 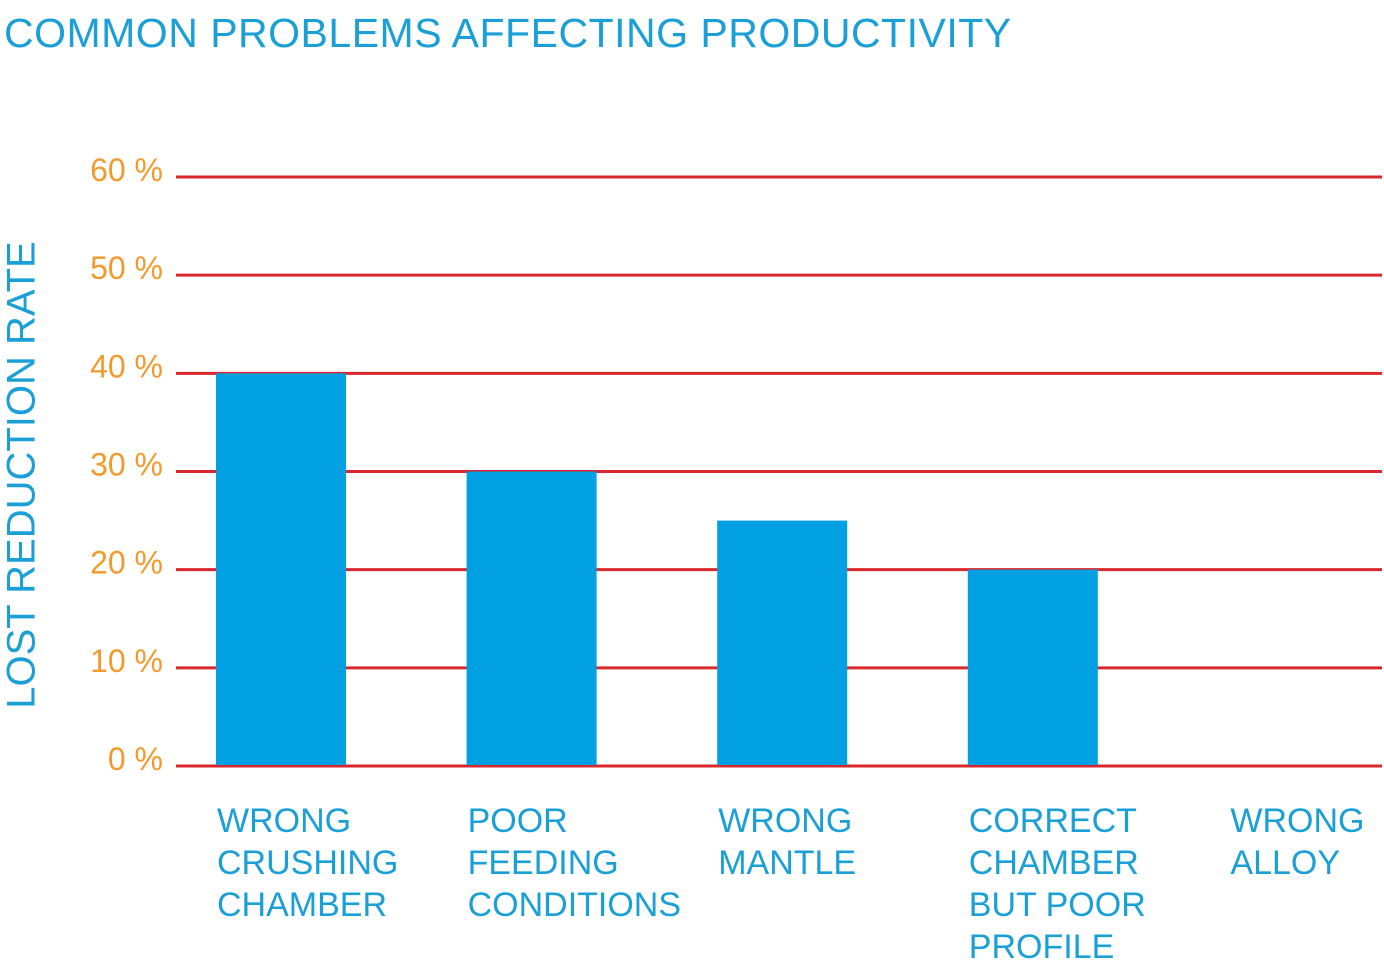 What do you see at coordinates (508, 33) in the screenshot?
I see `chart-title: COMMON PROBLEMS AFFECTING PRODUCTIVITY` at bounding box center [508, 33].